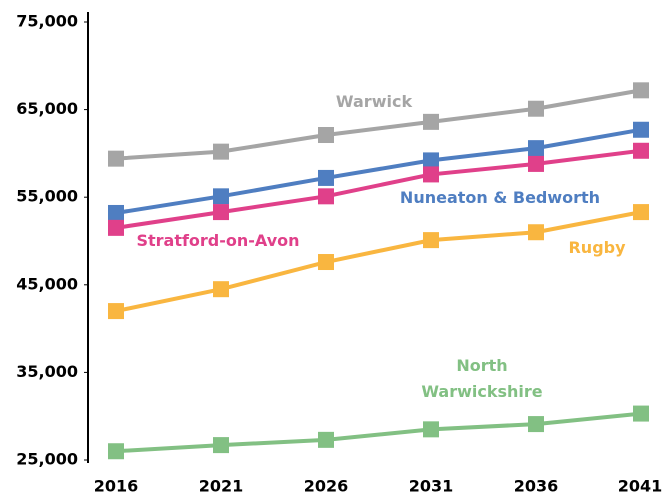 Image resolution: width=672 pixels, height=497 pixels. I want to click on y-tick-label: 25,000, so click(47, 459).